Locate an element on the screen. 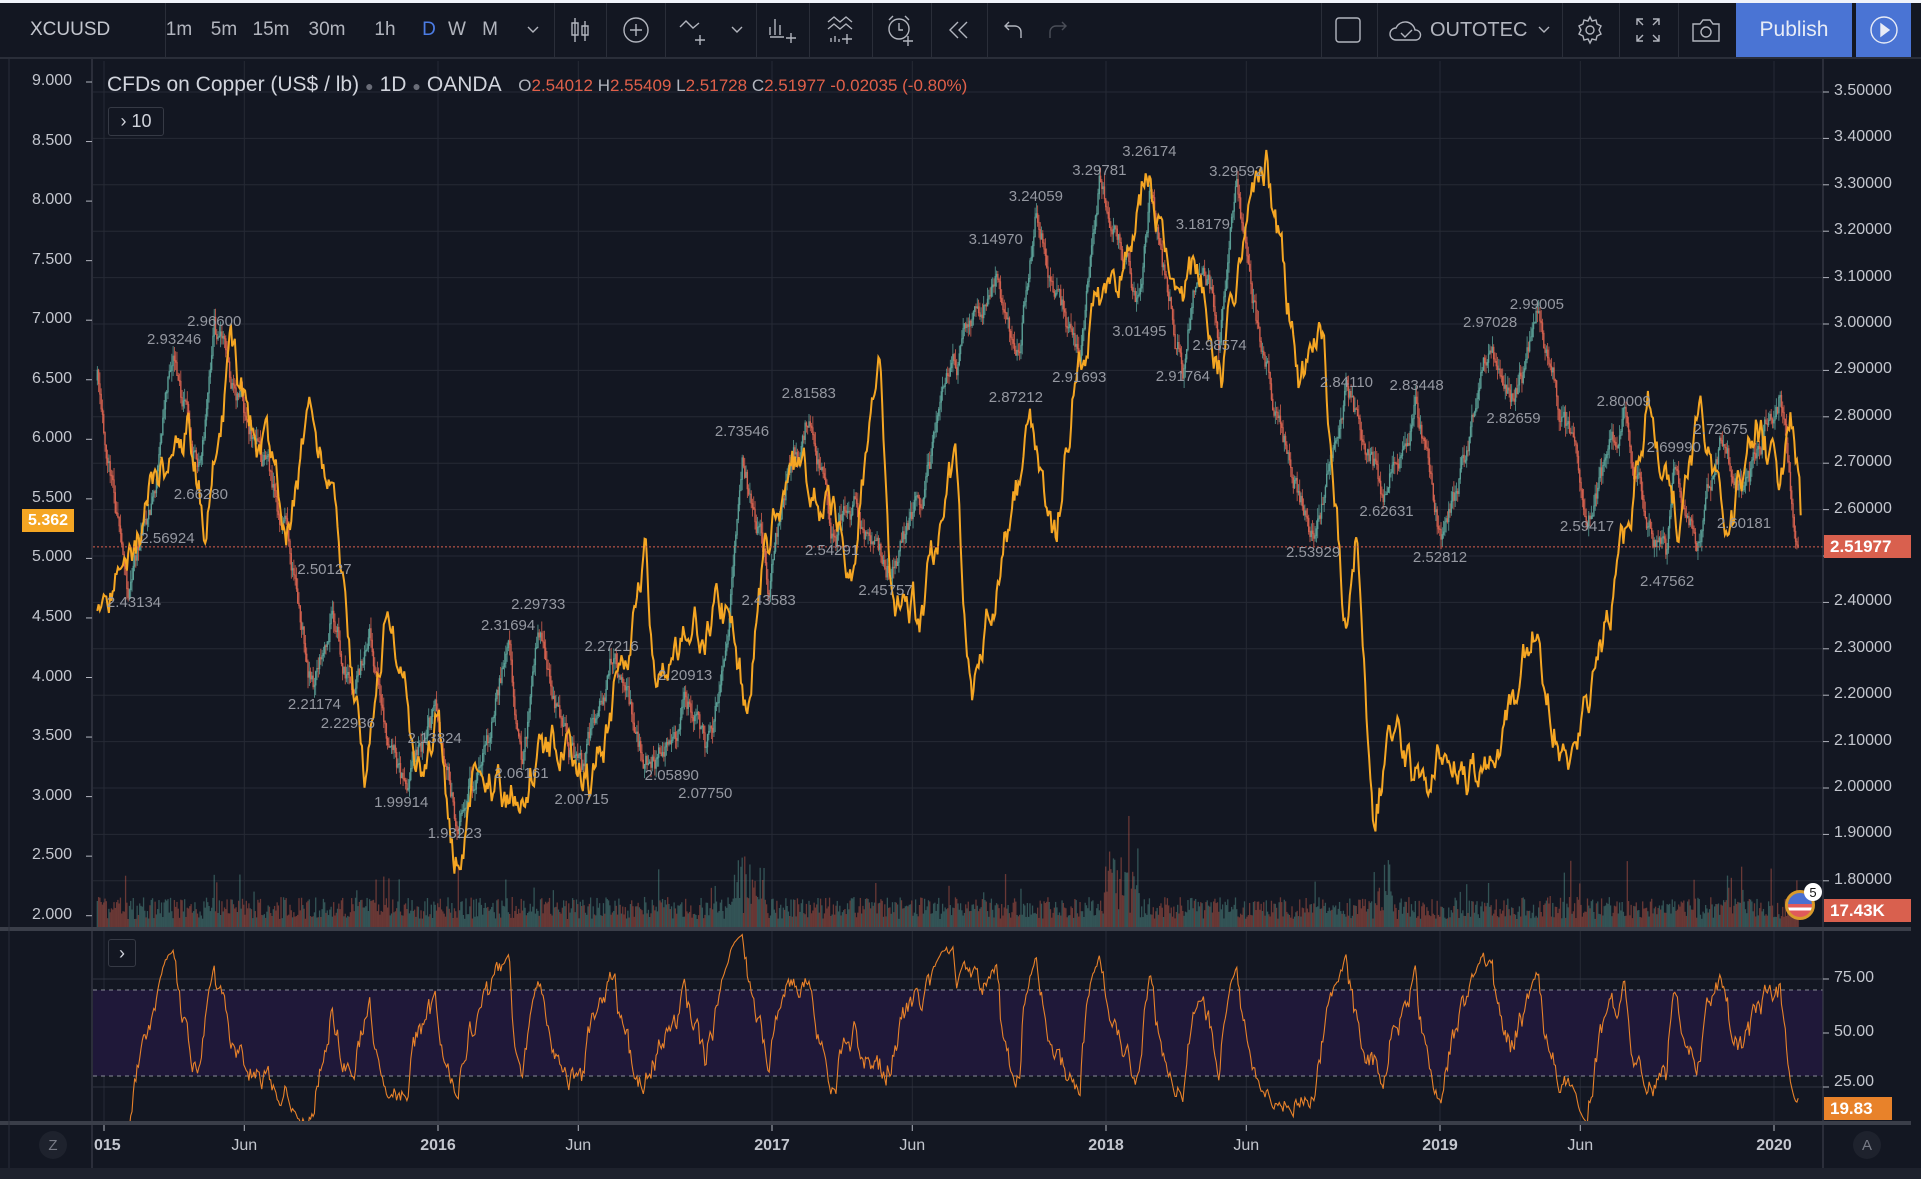 The height and width of the screenshot is (1179, 1921). cloud-save-icon is located at coordinates (1406, 30).